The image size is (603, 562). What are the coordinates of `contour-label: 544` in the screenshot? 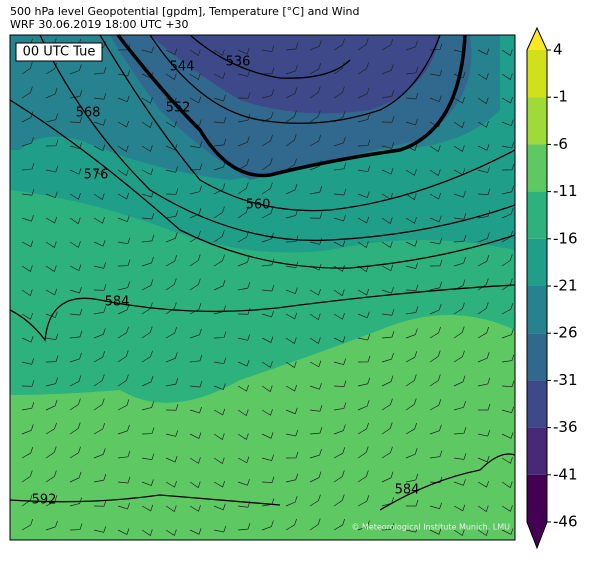 It's located at (182, 67).